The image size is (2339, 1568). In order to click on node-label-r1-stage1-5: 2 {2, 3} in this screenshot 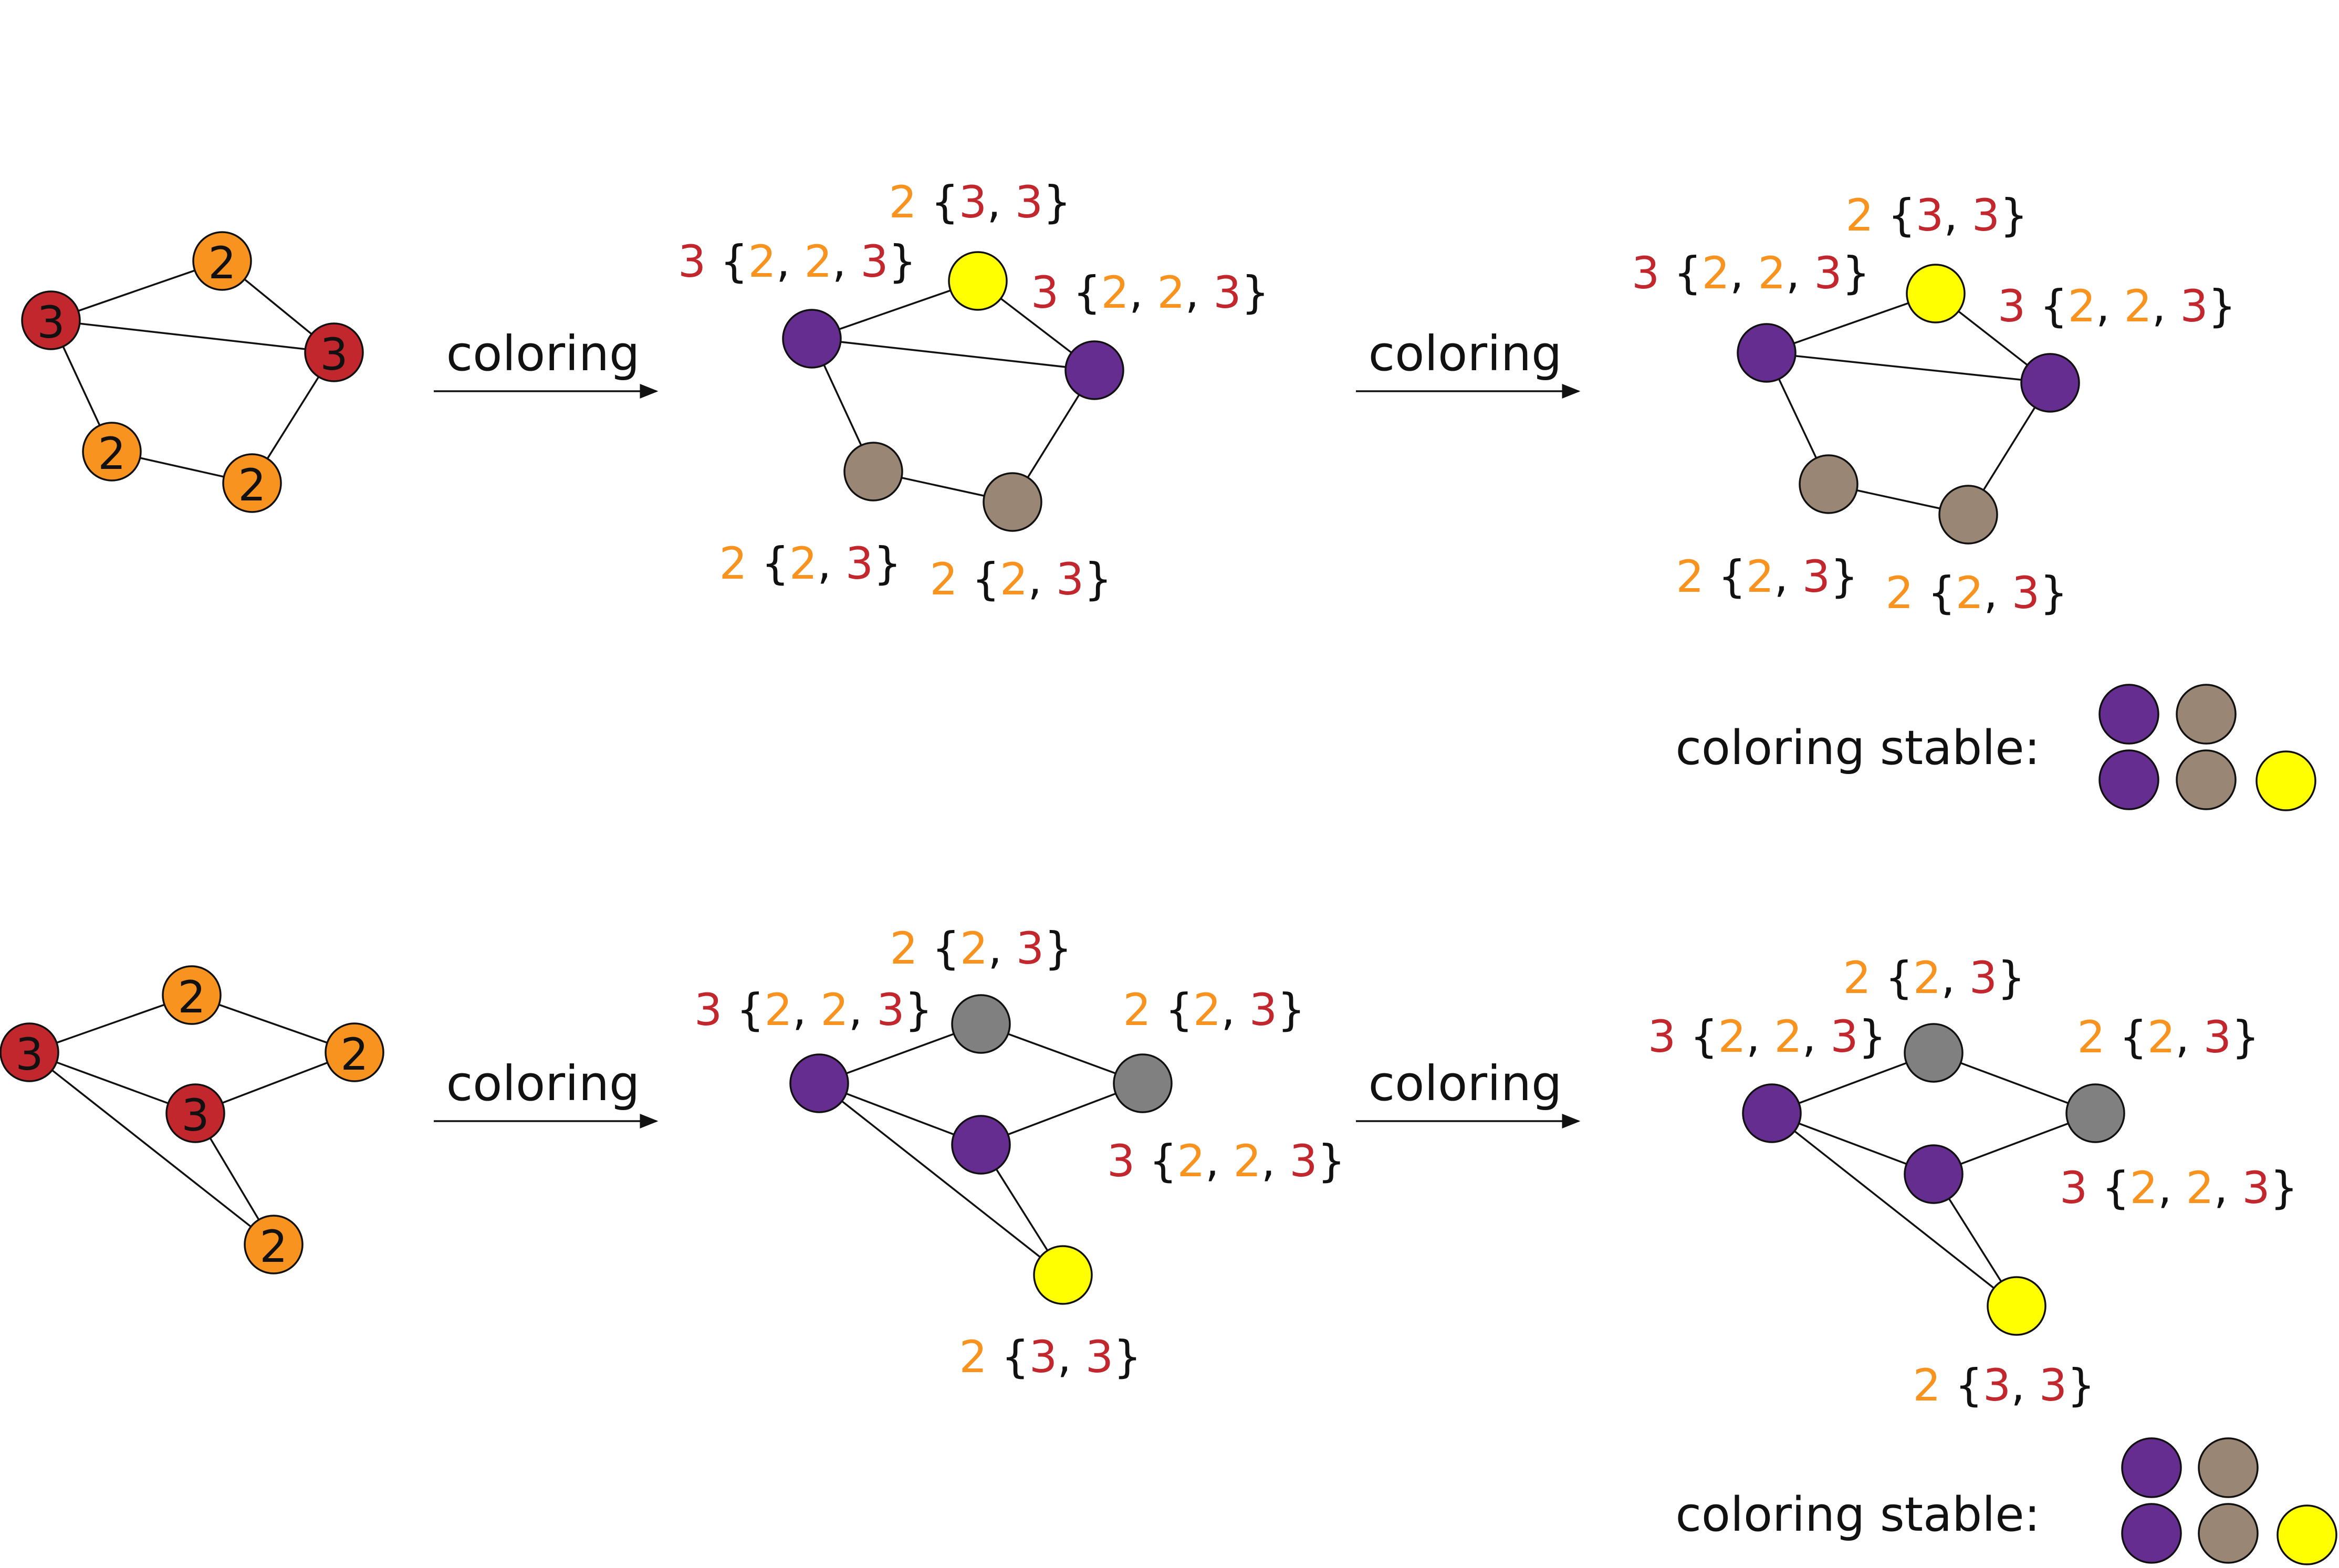, I will do `click(1021, 579)`.